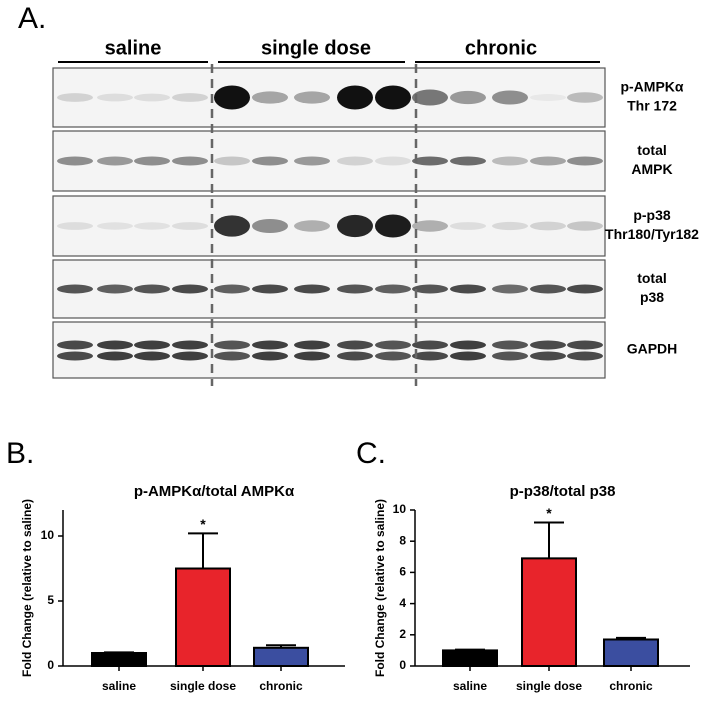  I want to click on significance-marker: *, so click(203, 524).